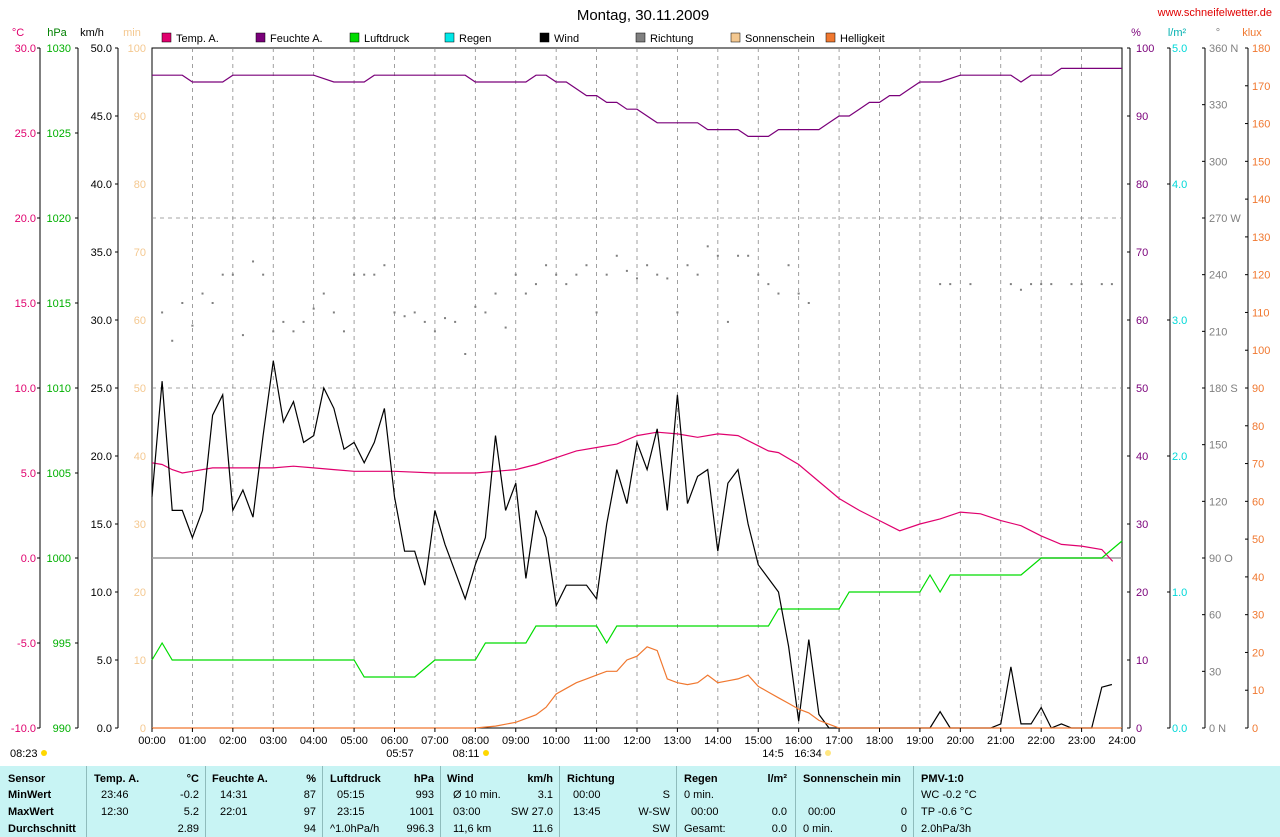 The width and height of the screenshot is (1280, 837). I want to click on sun-tick-label: 40, so click(140, 457).